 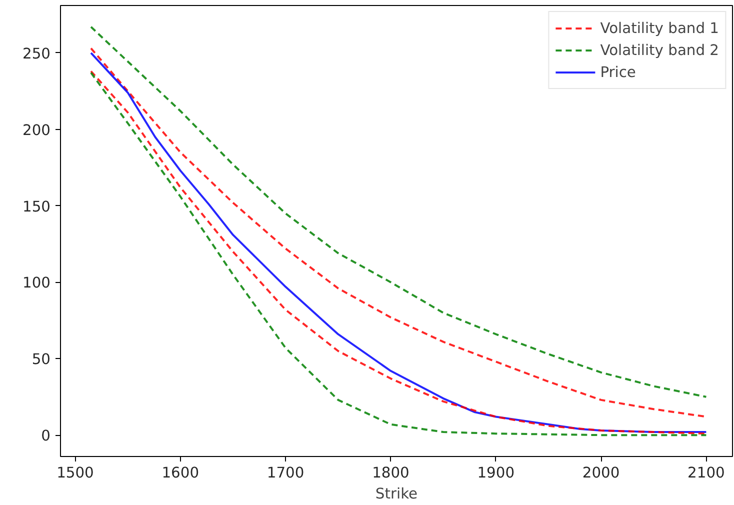 I want to click on legend-label: Price, so click(x=618, y=72).